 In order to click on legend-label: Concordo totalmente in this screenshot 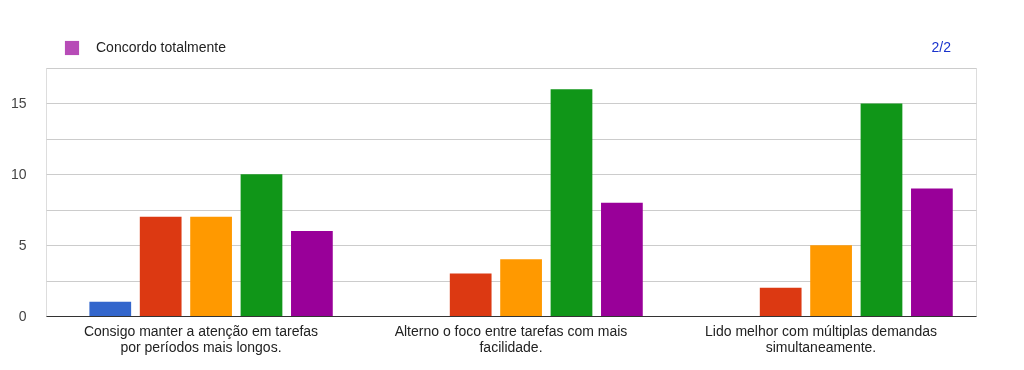, I will do `click(161, 47)`.